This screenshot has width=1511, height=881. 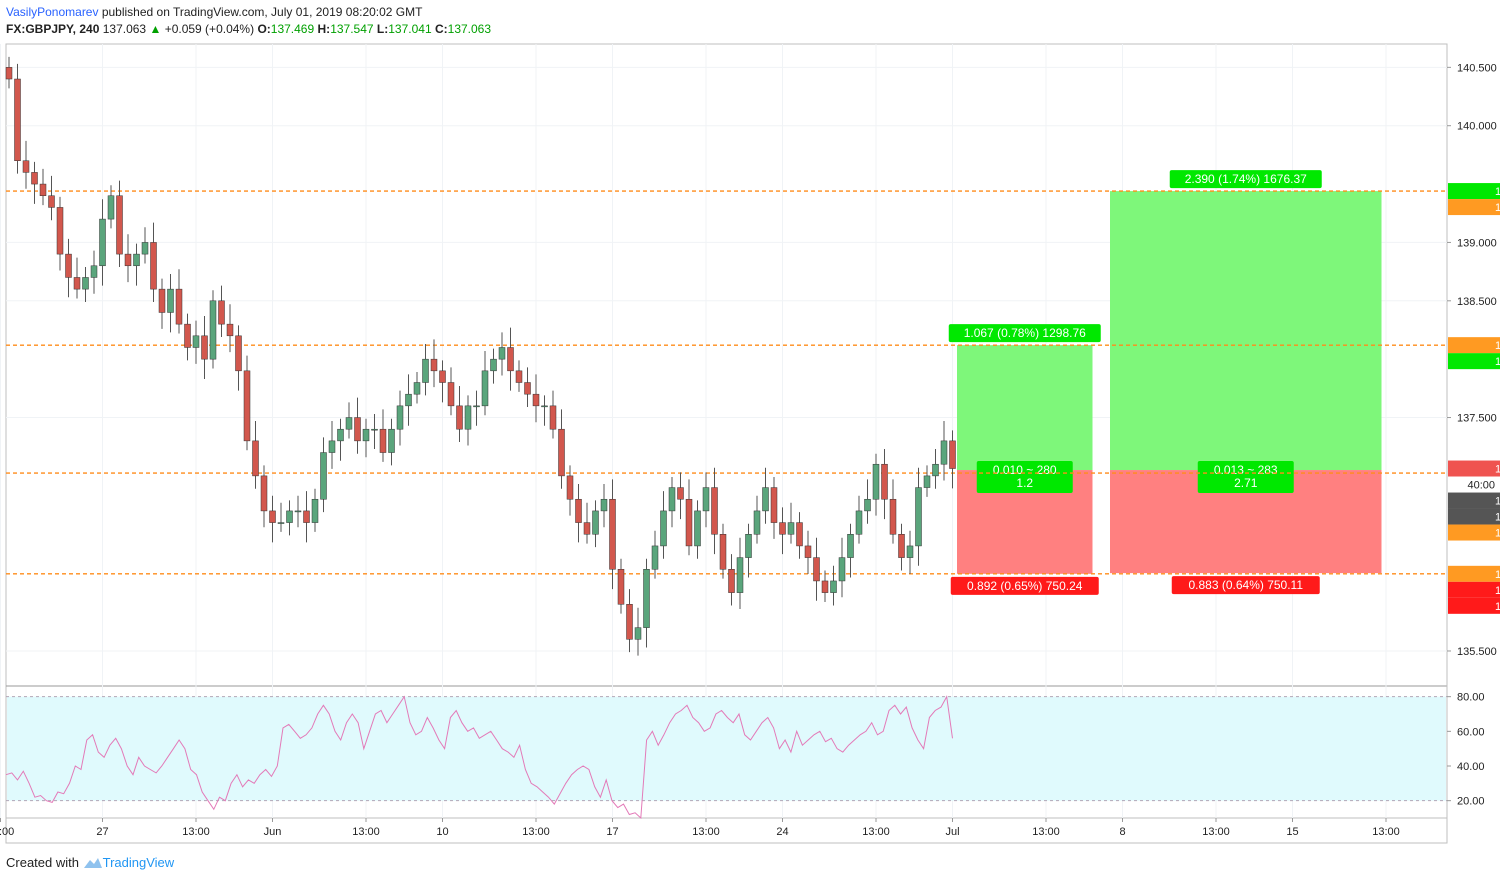 I want to click on price-scale-tag-text: 136.161, so click(x=1503, y=575).